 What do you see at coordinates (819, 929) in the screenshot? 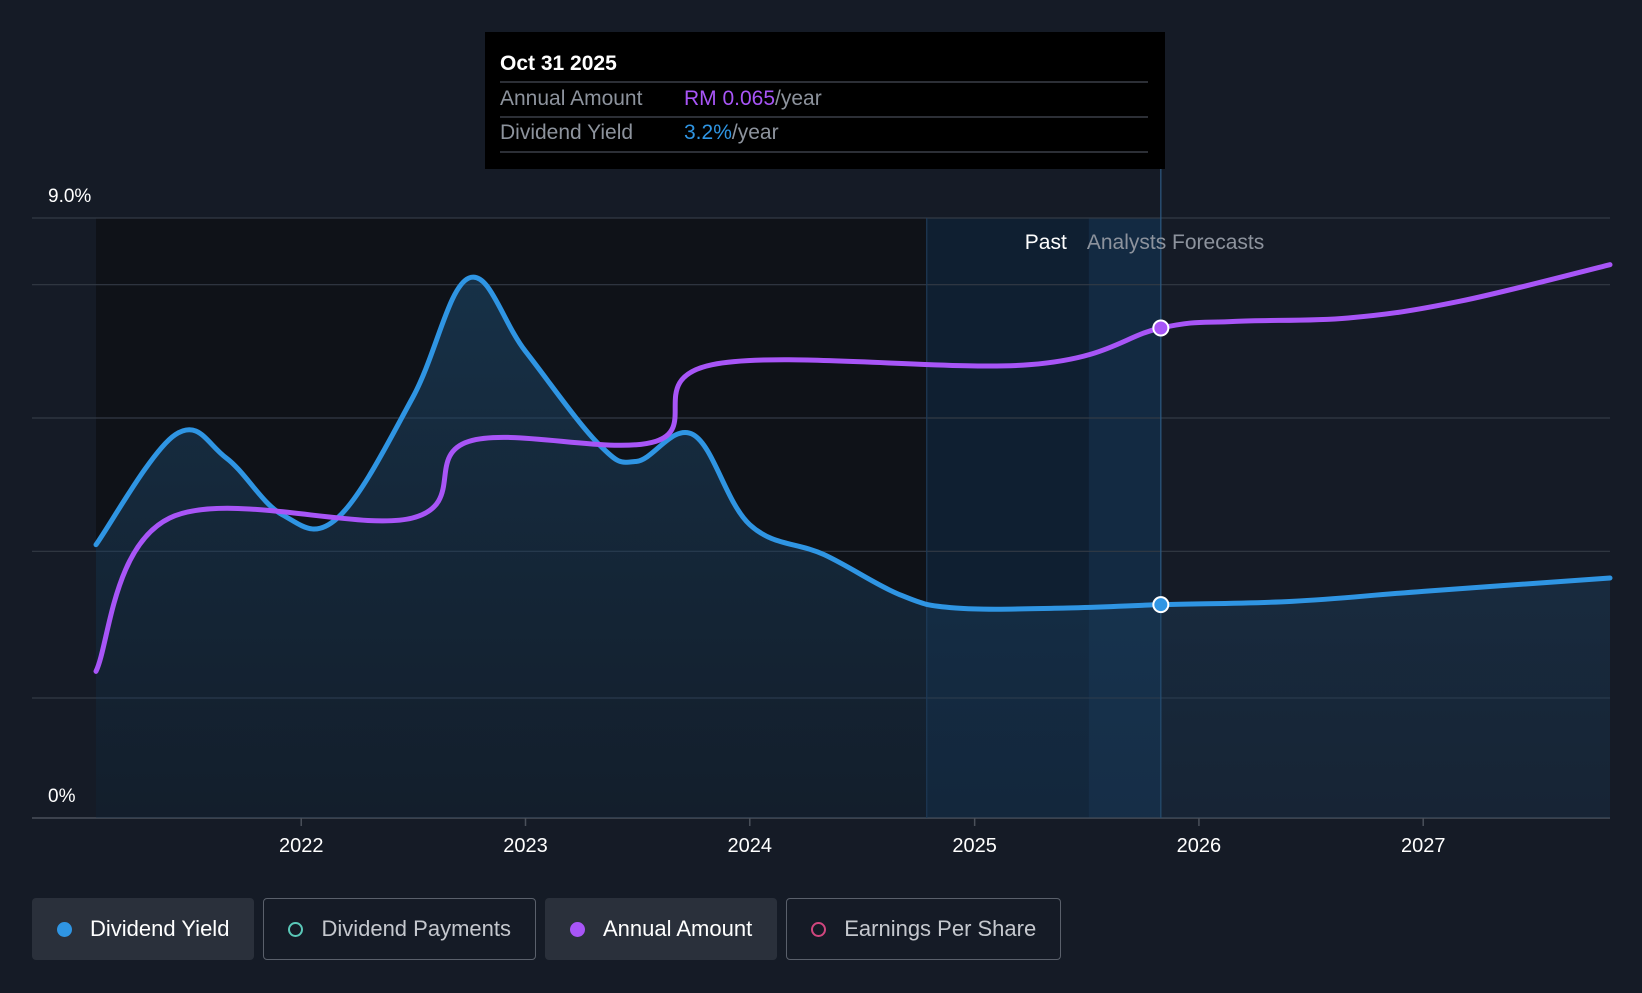
I see `legend-earnings-per-share-ring-icon` at bounding box center [819, 929].